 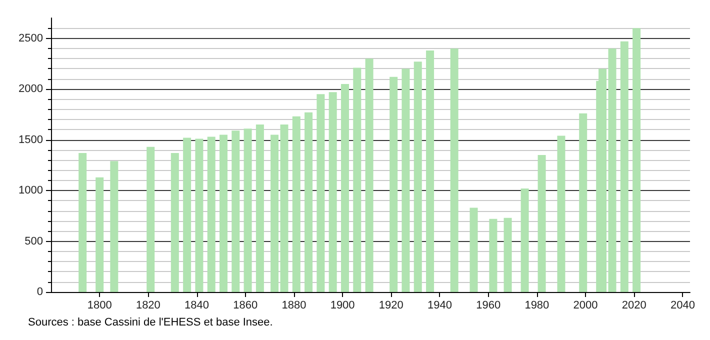 I want to click on x-tick-label: 1860, so click(x=245, y=306).